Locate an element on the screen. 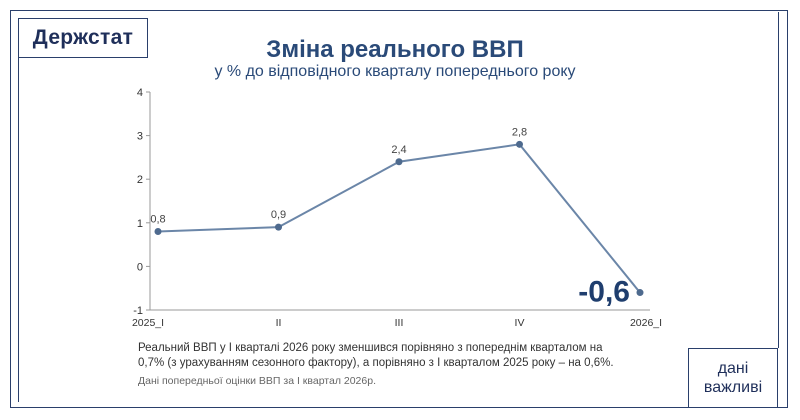 This screenshot has width=800, height=420. frame-left-border is located at coordinates (18, 230).